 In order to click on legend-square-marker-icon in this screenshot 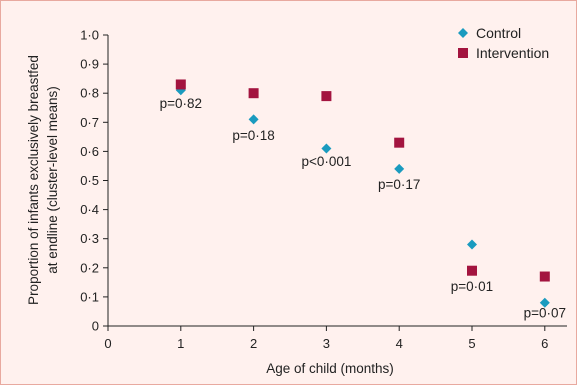, I will do `click(463, 53)`.